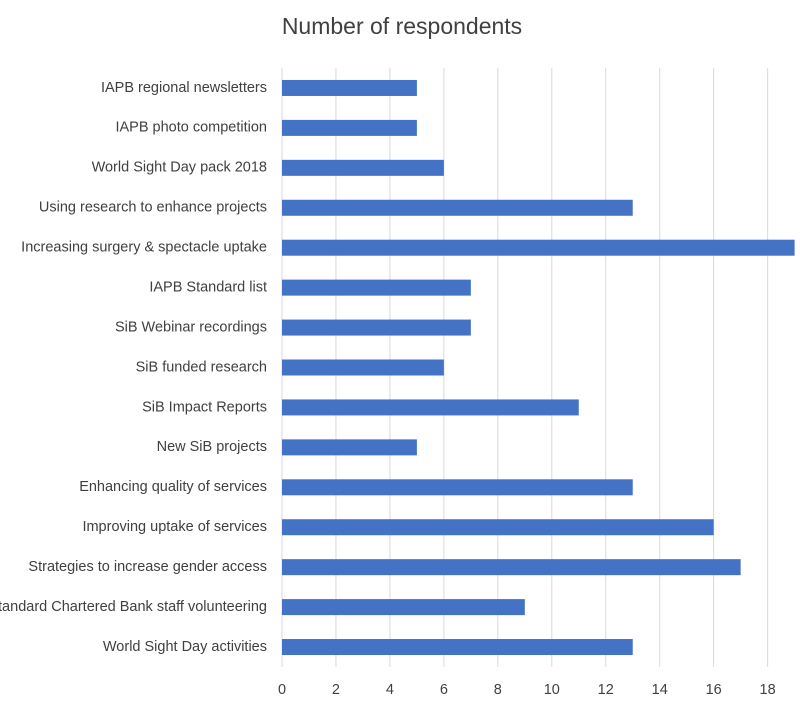 The image size is (800, 708). Describe the element at coordinates (144, 248) in the screenshot. I see `y-tick-label: Increasing surgery & spectacle uptake` at that location.